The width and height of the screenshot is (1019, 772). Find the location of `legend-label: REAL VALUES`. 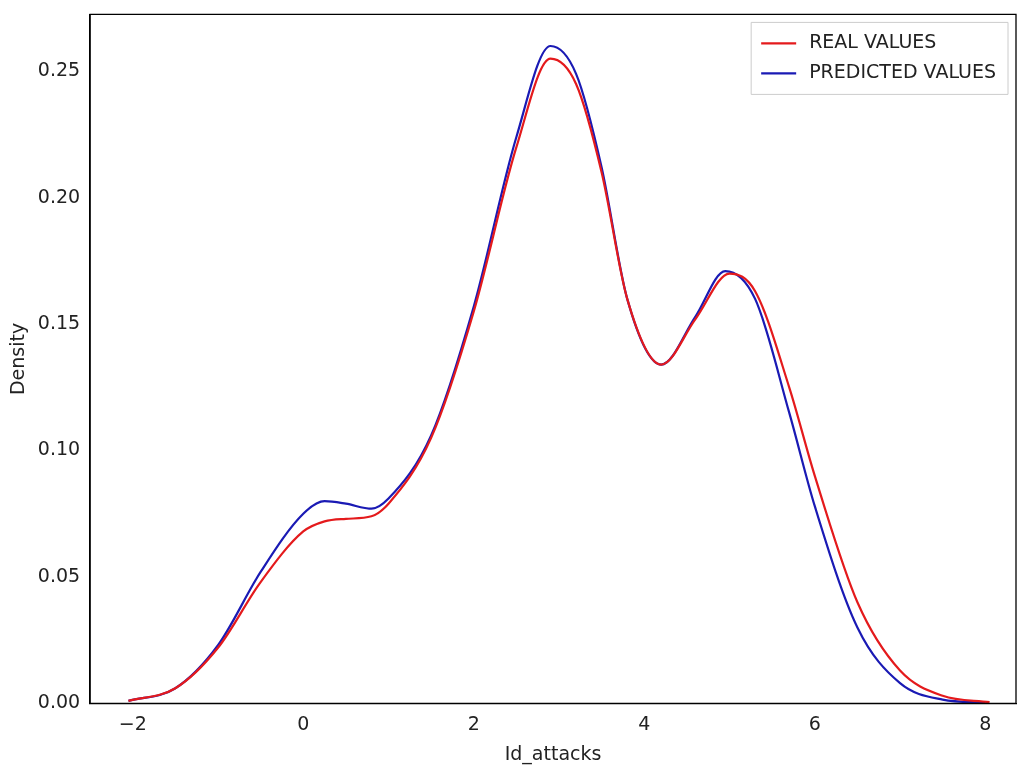

legend-label: REAL VALUES is located at coordinates (873, 41).